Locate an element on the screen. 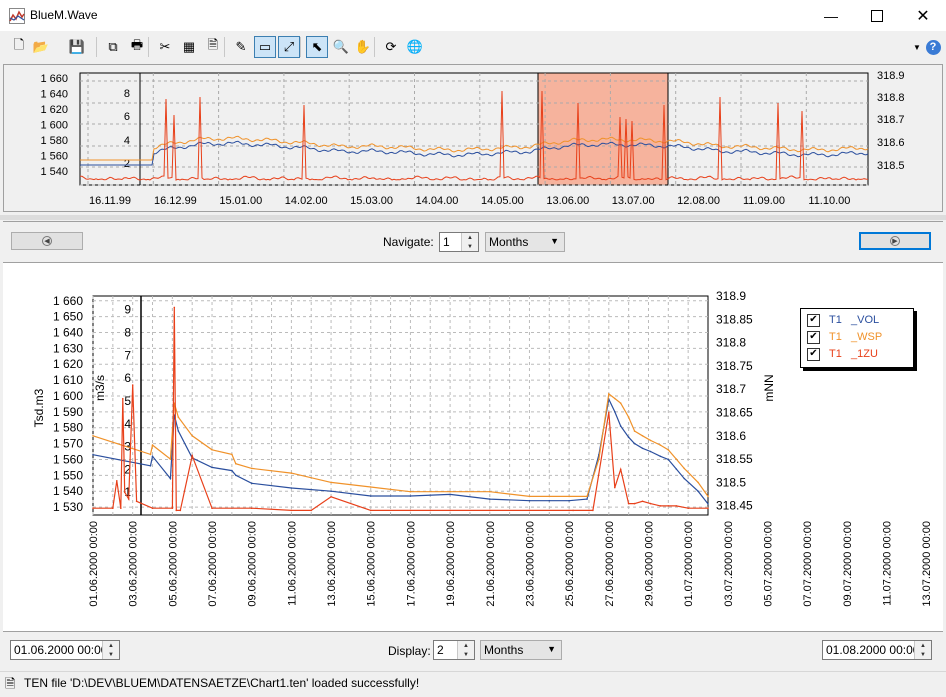  title-bar: BlueM.Wave ― ✕ is located at coordinates (473, 15).